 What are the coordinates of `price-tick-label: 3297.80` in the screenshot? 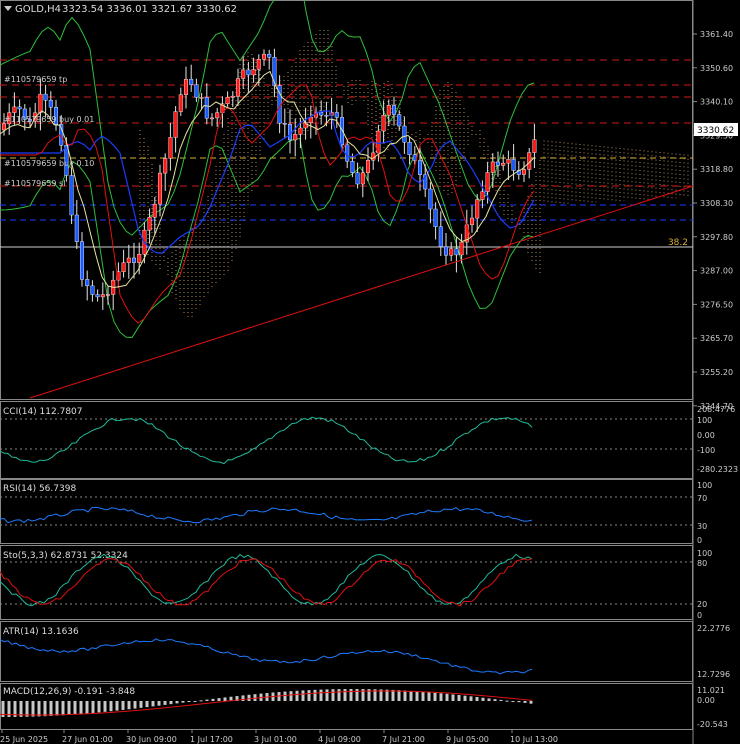 It's located at (716, 237).